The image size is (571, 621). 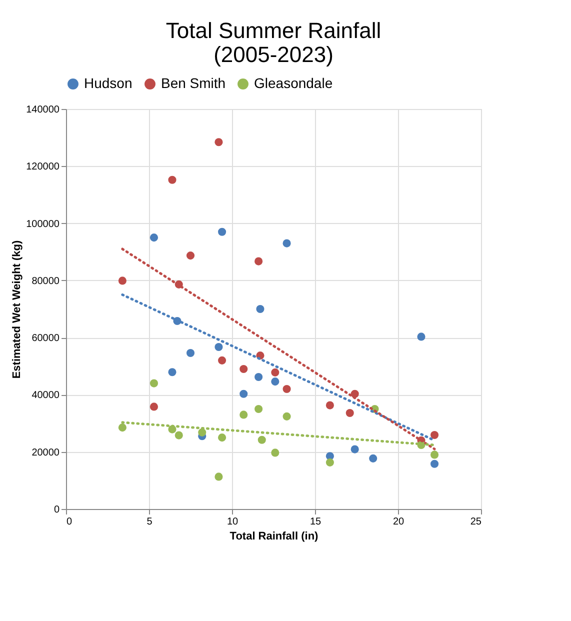 What do you see at coordinates (274, 42) in the screenshot?
I see `chart-title: Total Summer Rainfall (2005-2023)` at bounding box center [274, 42].